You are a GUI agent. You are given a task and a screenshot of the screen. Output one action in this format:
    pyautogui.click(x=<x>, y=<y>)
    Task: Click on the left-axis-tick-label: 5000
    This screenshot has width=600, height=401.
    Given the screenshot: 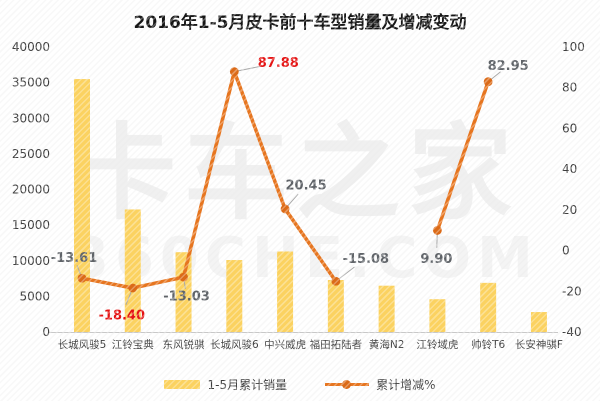 What is the action you would take?
    pyautogui.click(x=34, y=296)
    